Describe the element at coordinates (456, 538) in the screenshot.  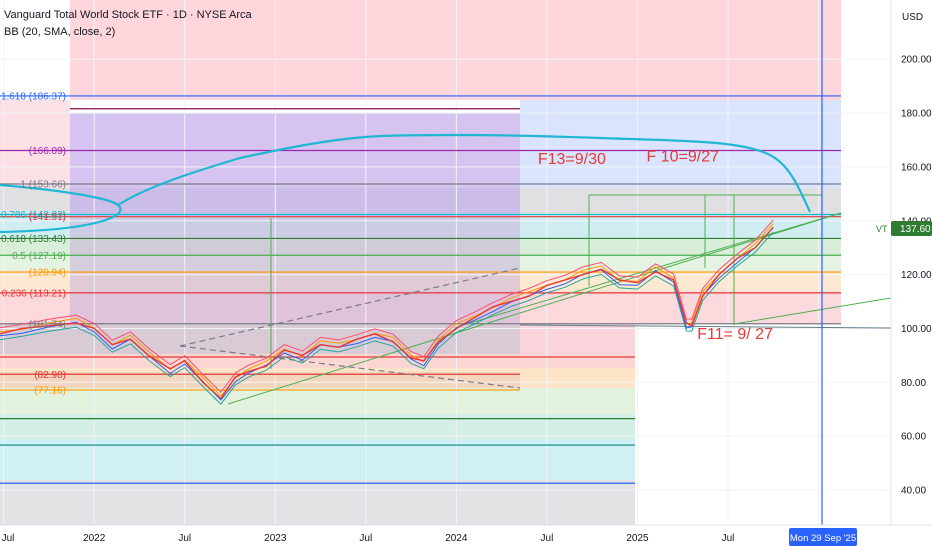
I see `time-tick-label: 2024` at that location.